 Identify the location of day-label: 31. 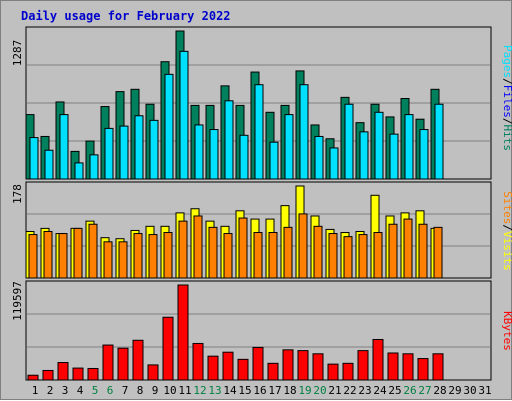
(484, 390).